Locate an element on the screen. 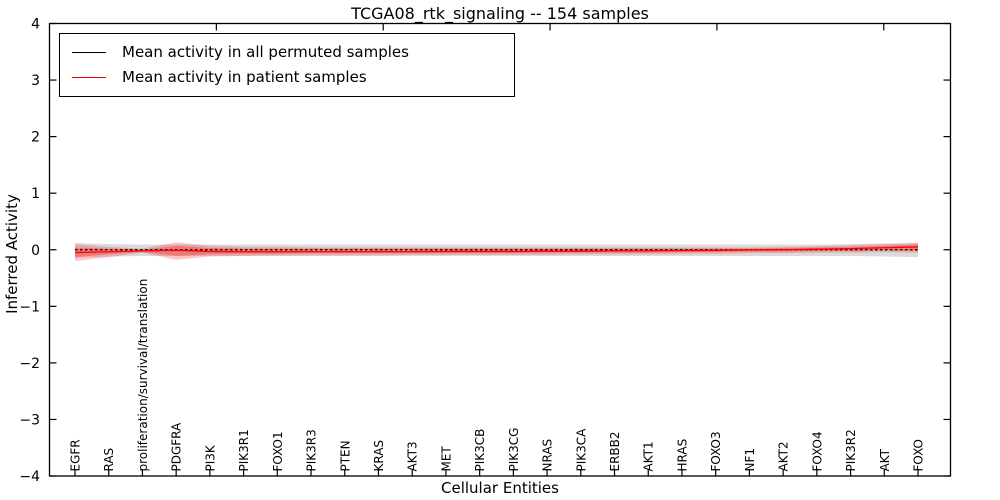  x-tick-label: KRAS is located at coordinates (379, 456).